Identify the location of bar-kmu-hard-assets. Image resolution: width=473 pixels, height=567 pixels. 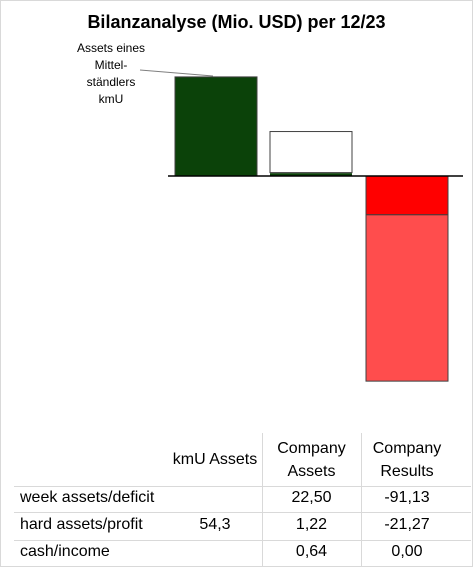
(216, 126).